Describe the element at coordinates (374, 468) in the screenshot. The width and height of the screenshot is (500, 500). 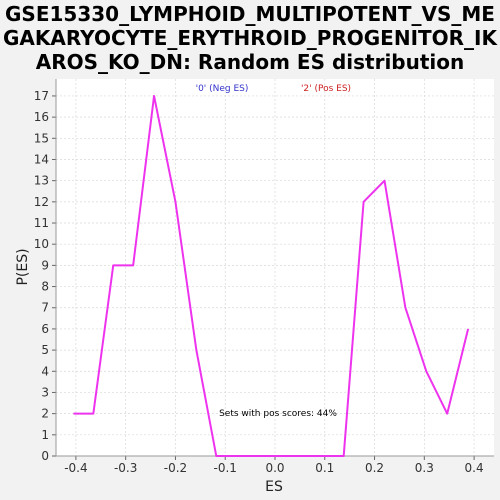
I see `x-tick-label: 0.2` at that location.